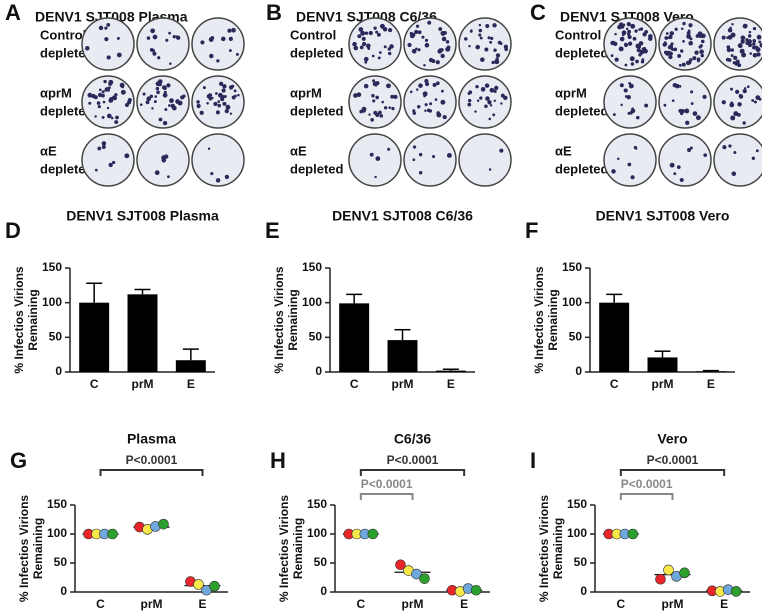 The height and width of the screenshot is (614, 762). What do you see at coordinates (67, 168) in the screenshot?
I see `row-label: depleted` at bounding box center [67, 168].